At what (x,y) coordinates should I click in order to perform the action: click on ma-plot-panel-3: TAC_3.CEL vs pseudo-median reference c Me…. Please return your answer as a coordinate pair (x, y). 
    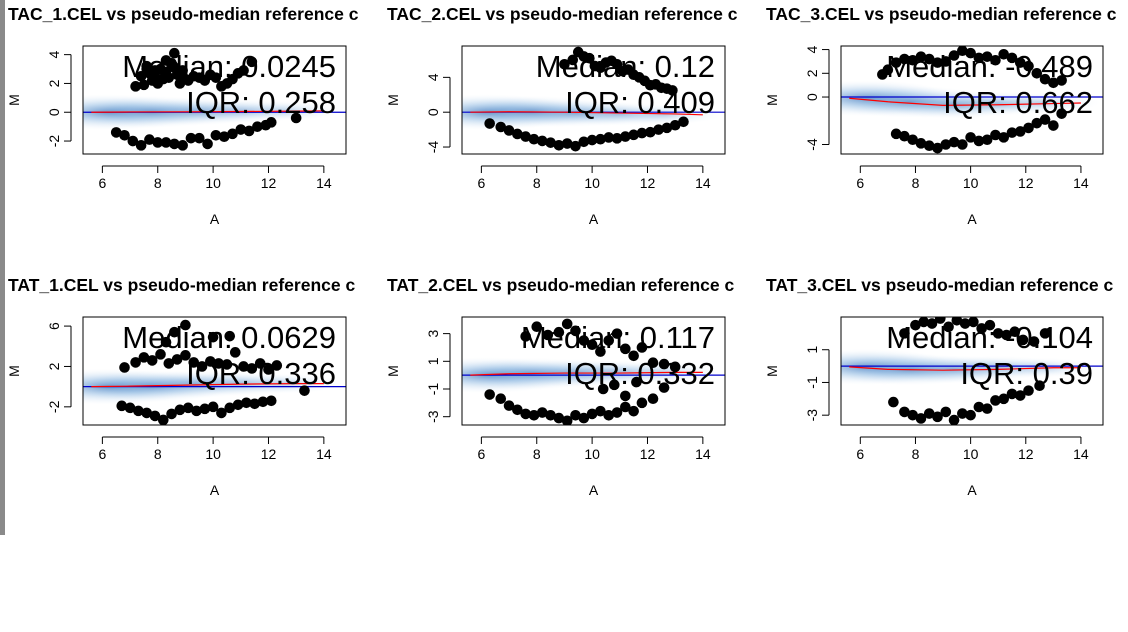
    Looking at the image, I should click on (940, 115).